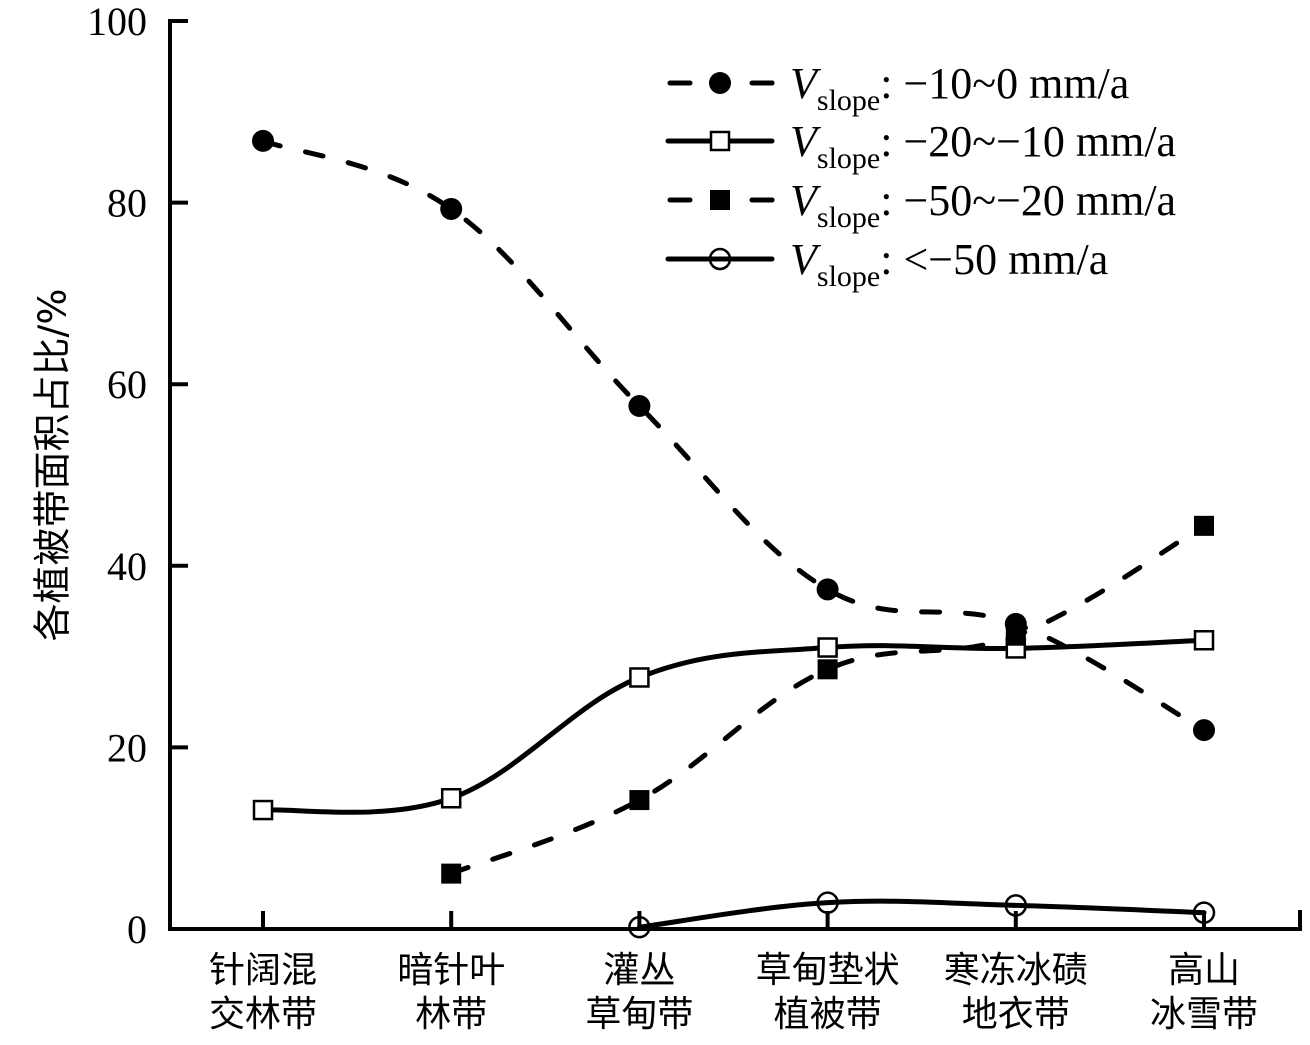 The height and width of the screenshot is (1045, 1310). What do you see at coordinates (1028, 200) in the screenshot?
I see `legend-range: : −50~−20 mm/a` at bounding box center [1028, 200].